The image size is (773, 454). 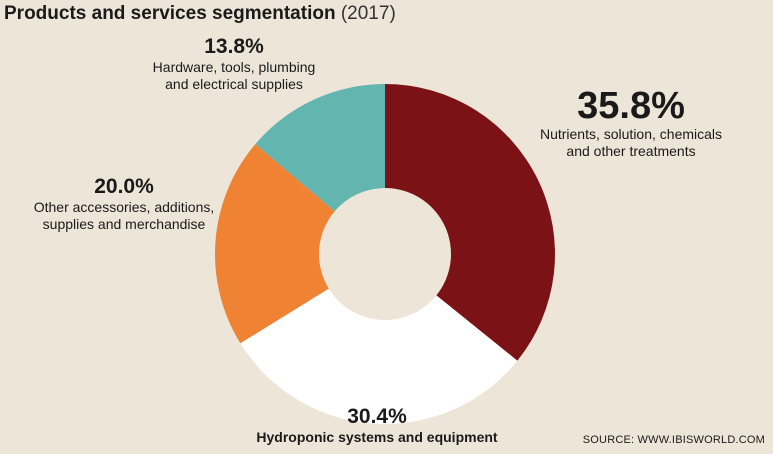 I want to click on slice-hydroponic, so click(x=379, y=356).